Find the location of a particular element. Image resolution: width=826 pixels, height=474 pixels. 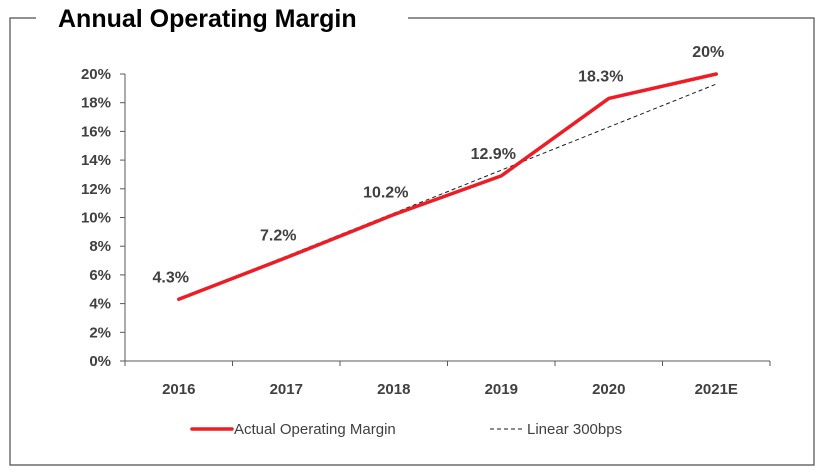

x-tick-label: 2017 is located at coordinates (286, 389).